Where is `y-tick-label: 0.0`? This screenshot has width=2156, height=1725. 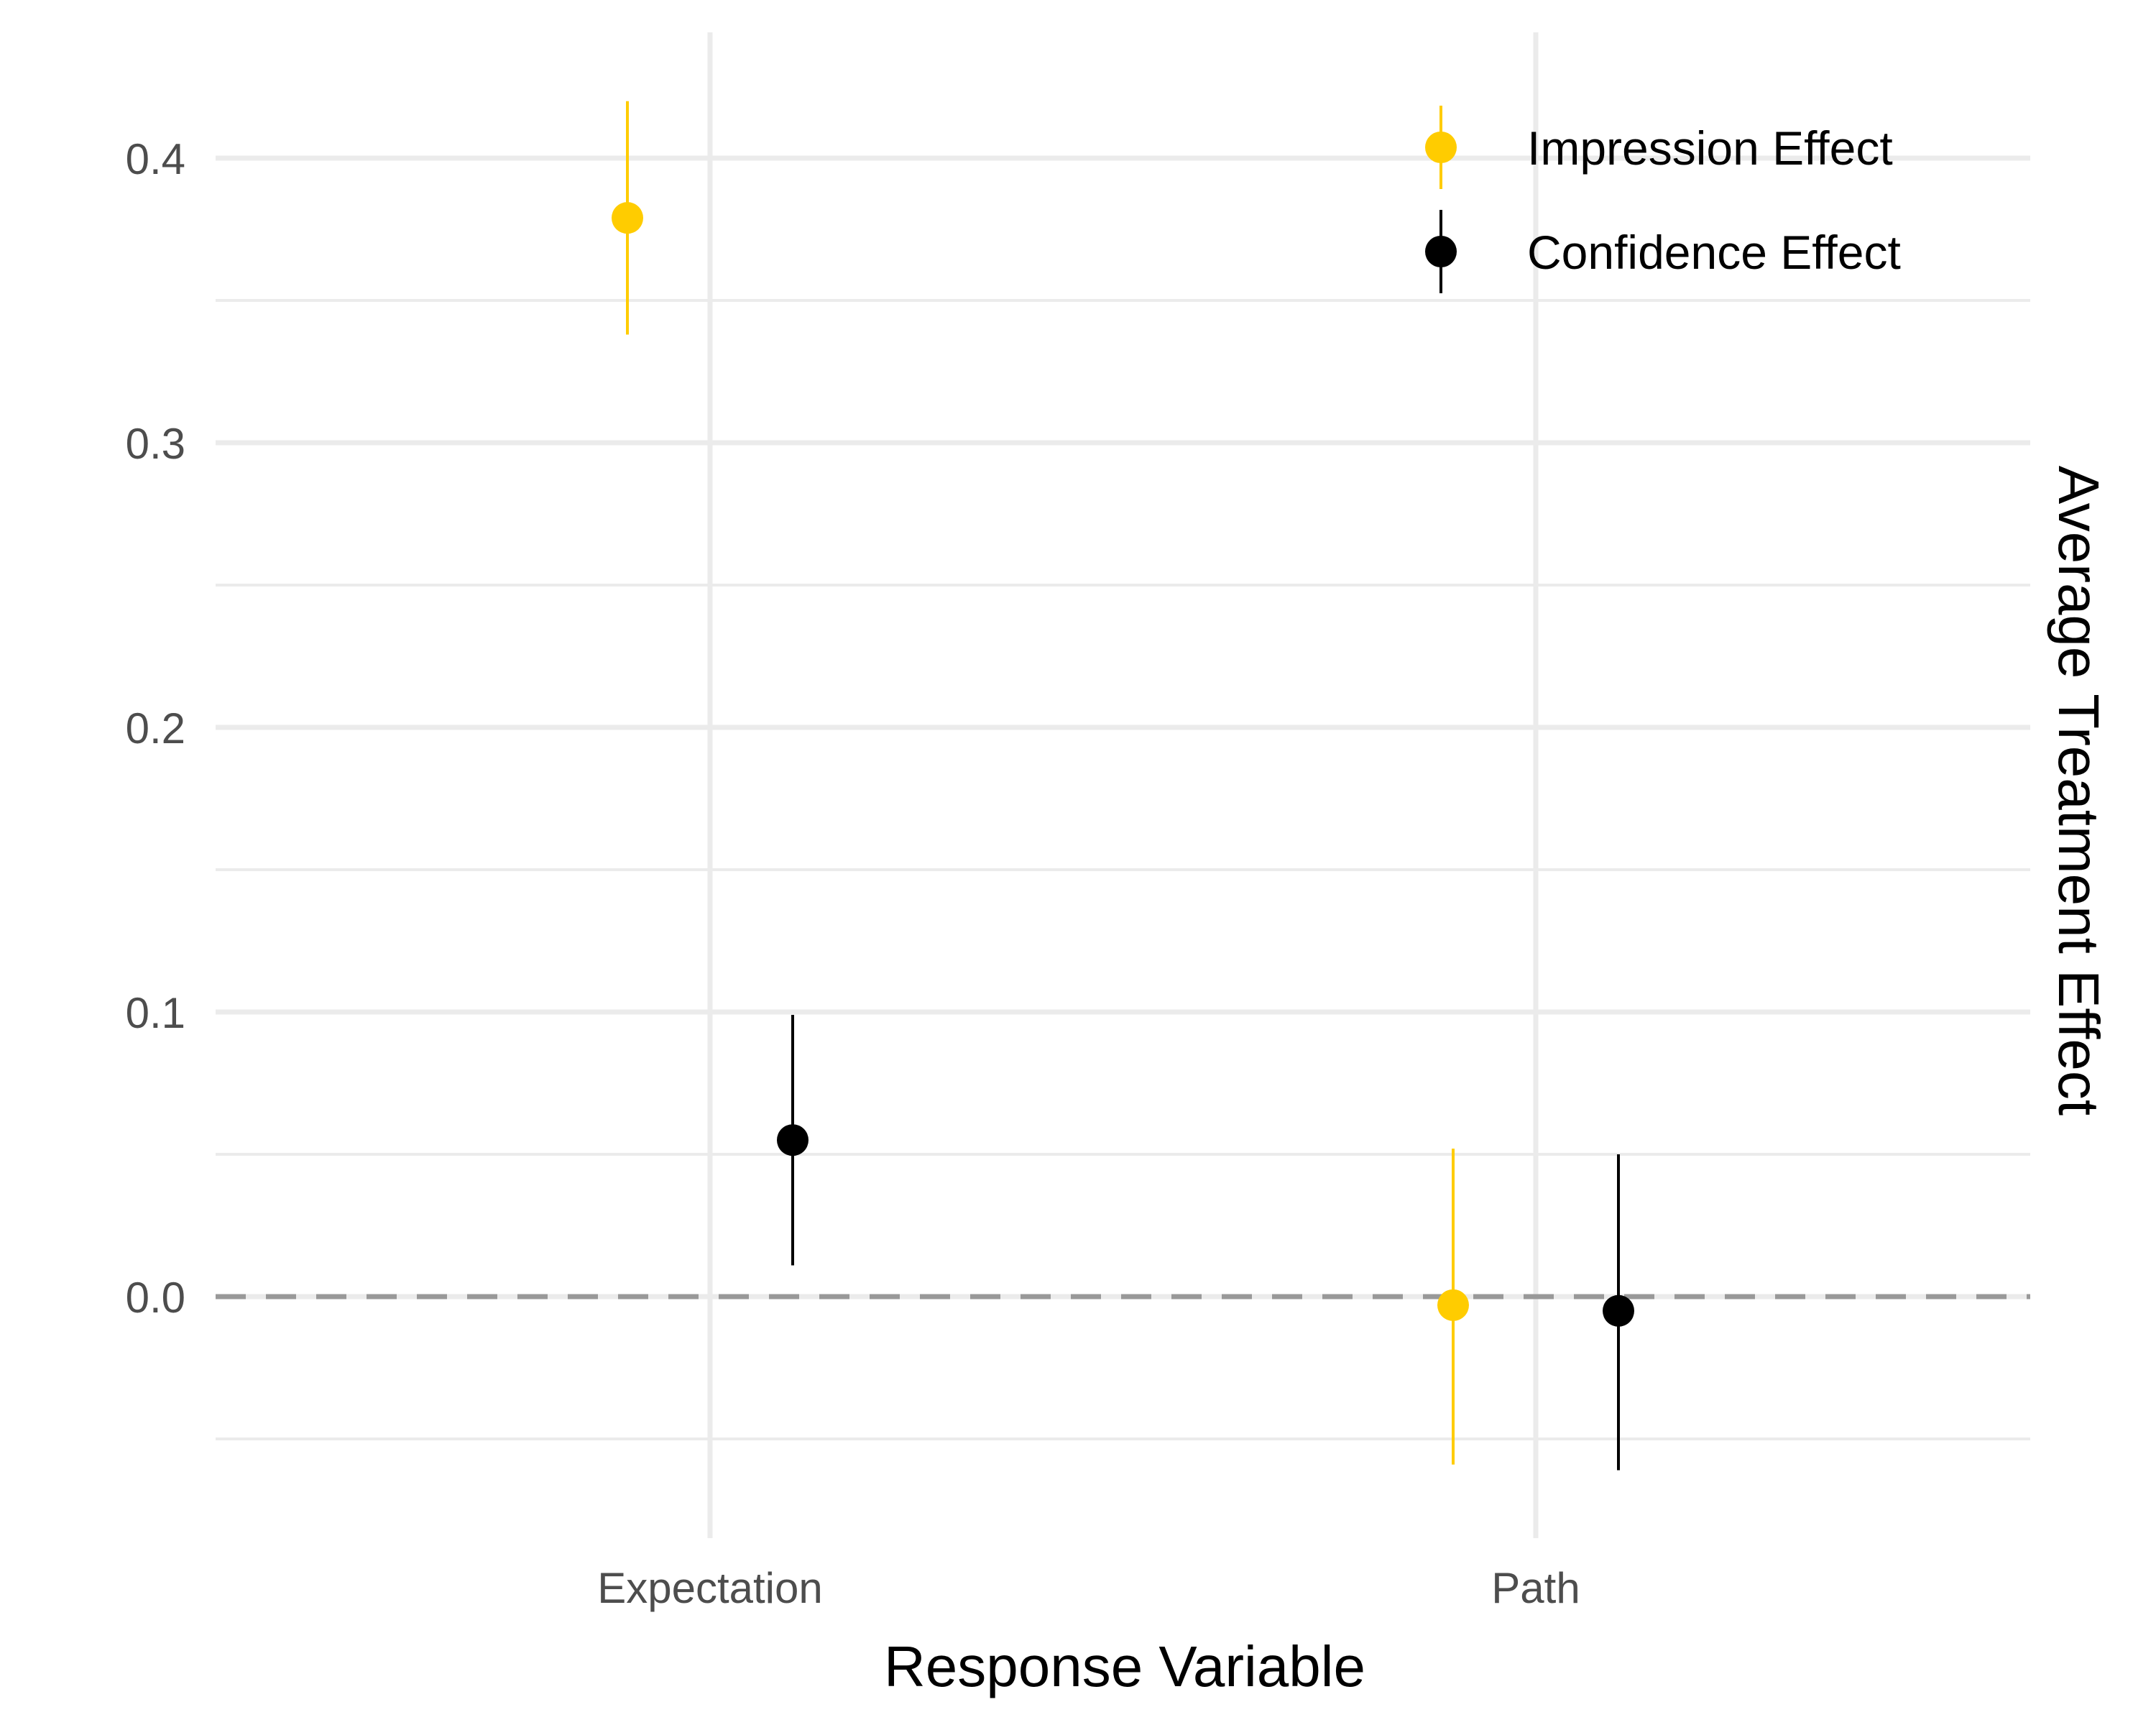 y-tick-label: 0.0 is located at coordinates (155, 1298).